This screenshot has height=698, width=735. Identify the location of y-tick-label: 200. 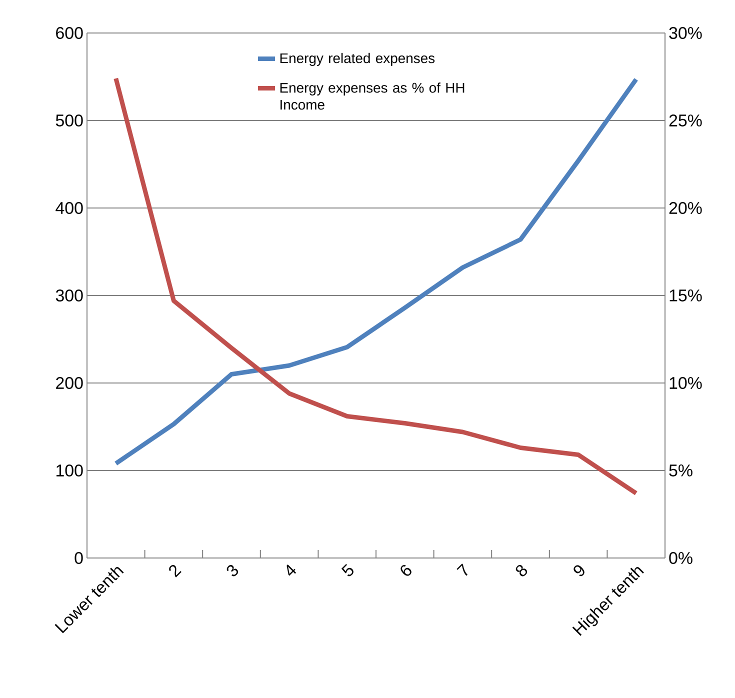
(69, 383).